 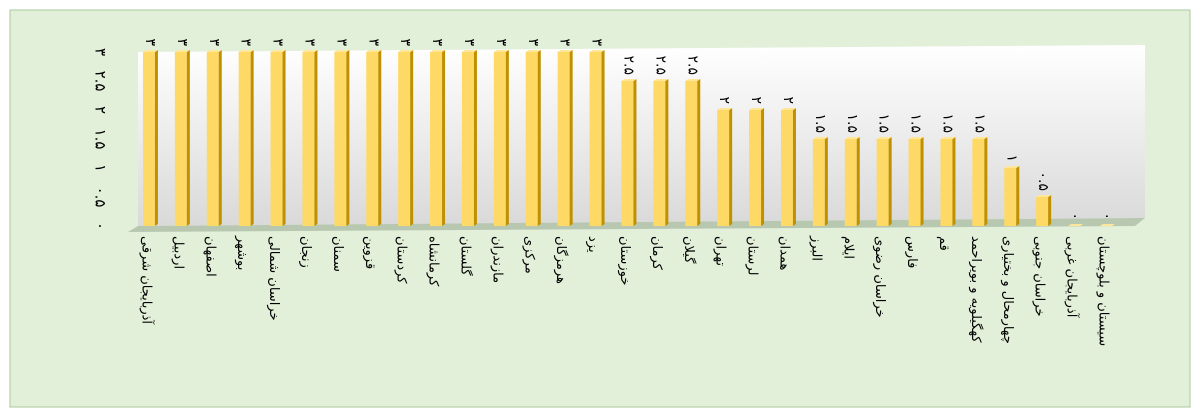 I want to click on x-tick-label: آذربایجان غربی, so click(x=1072, y=277).